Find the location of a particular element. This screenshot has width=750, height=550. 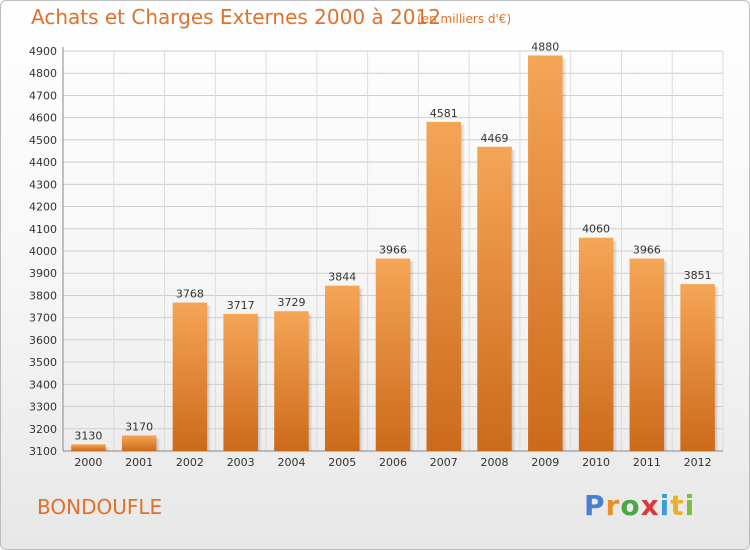

y-tick-label: 4800 is located at coordinates (43, 73).